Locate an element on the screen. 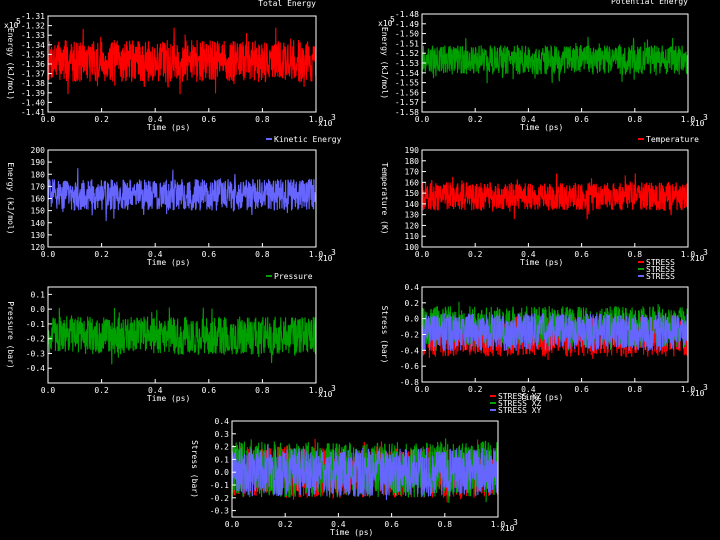  y-tick-label: -1.55 is located at coordinates (407, 83).